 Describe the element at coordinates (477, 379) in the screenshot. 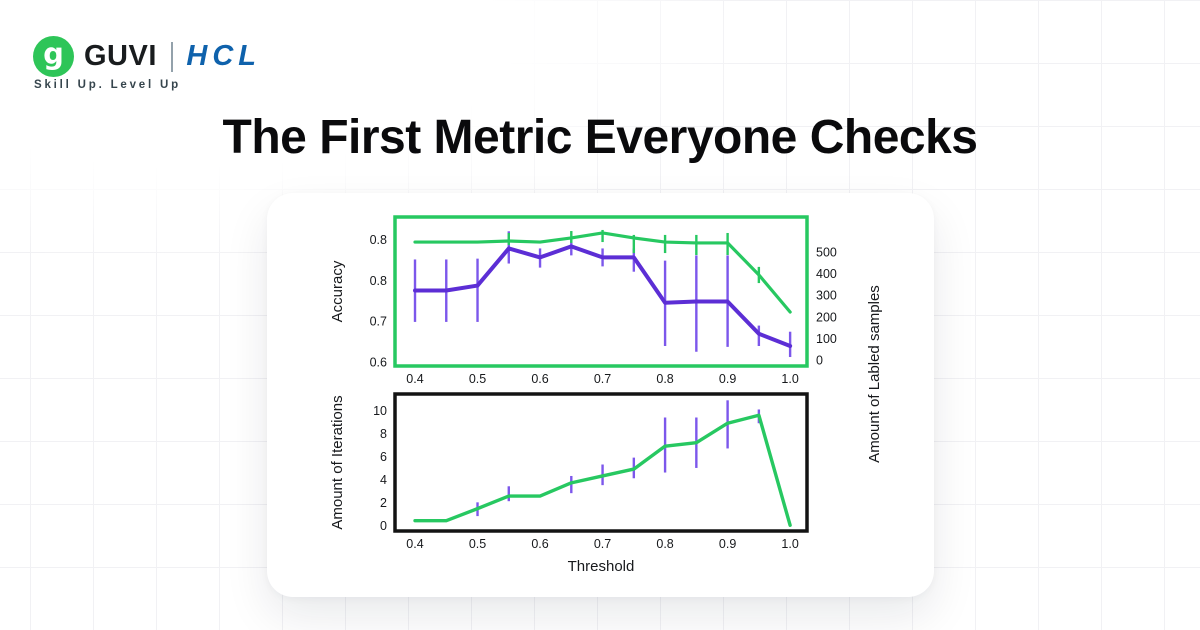

I see `top-chart-x-tick: 0.5` at that location.